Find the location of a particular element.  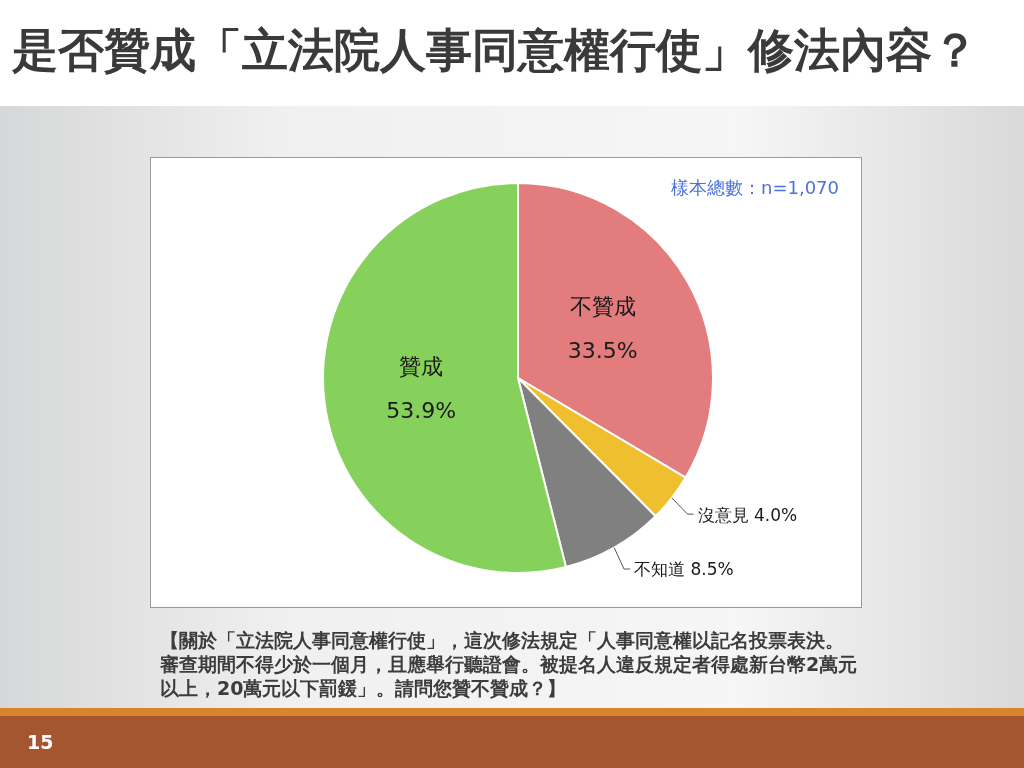

text: 15 is located at coordinates (40, 742).